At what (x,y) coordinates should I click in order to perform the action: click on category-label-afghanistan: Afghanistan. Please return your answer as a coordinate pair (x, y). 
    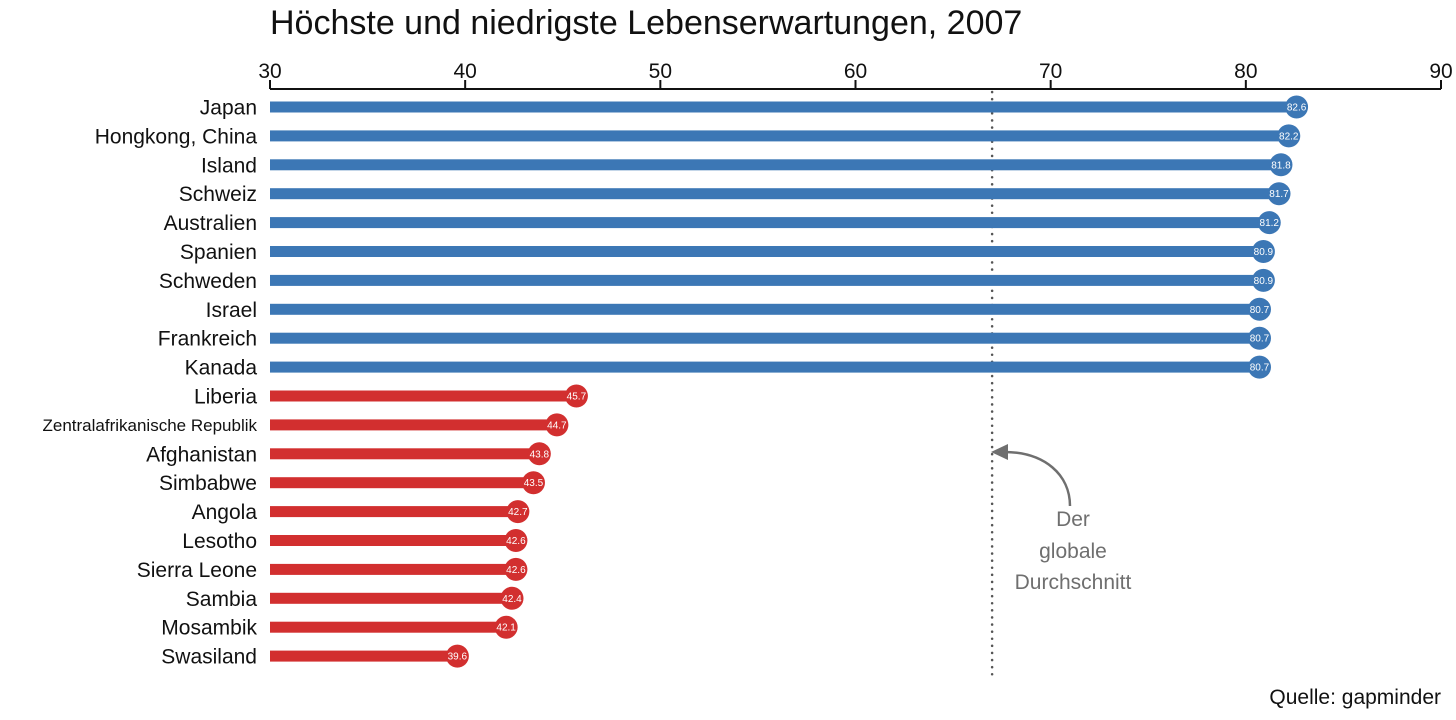
    Looking at the image, I should click on (201, 454).